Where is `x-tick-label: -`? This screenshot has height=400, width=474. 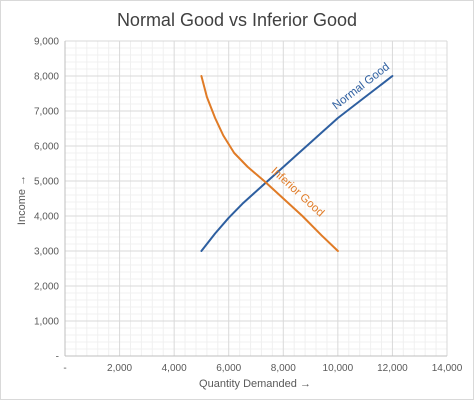 x-tick-label: - is located at coordinates (64, 368).